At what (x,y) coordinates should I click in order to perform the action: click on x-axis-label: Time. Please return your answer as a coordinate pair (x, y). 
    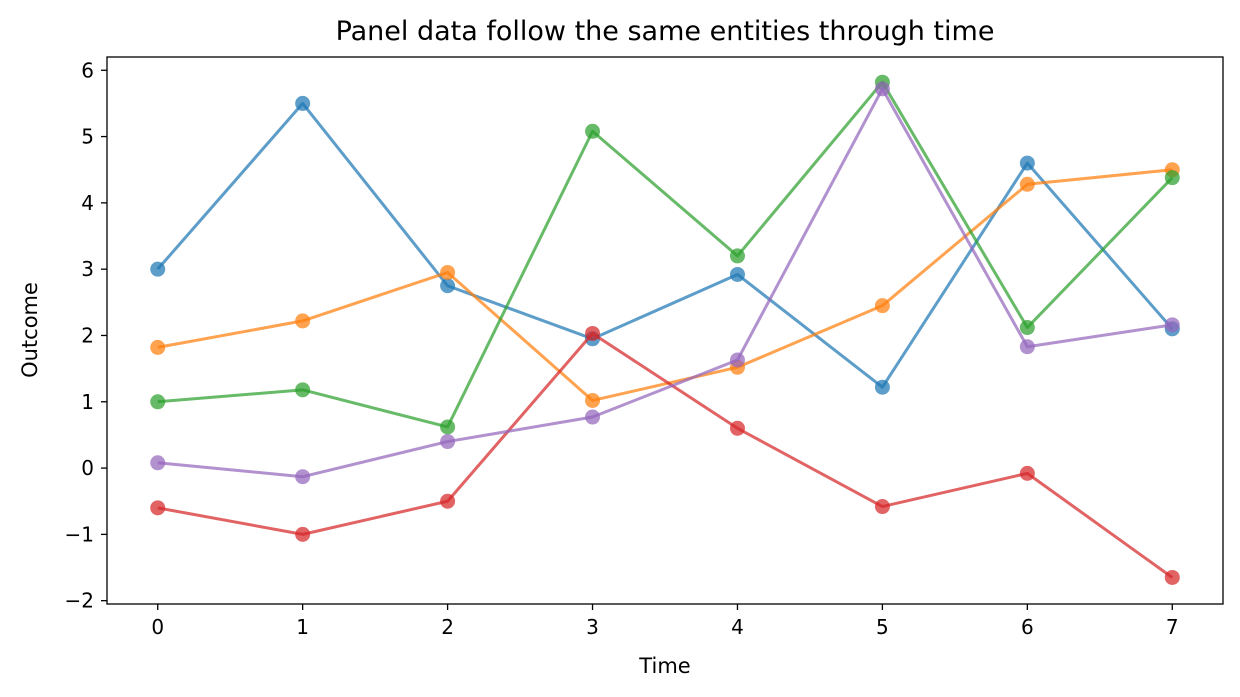
    Looking at the image, I should click on (664, 666).